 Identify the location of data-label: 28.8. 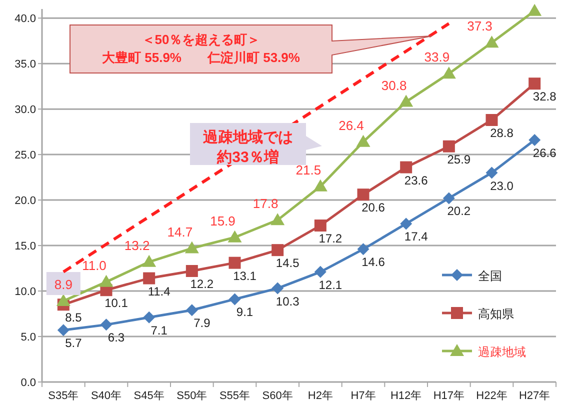
(502, 133).